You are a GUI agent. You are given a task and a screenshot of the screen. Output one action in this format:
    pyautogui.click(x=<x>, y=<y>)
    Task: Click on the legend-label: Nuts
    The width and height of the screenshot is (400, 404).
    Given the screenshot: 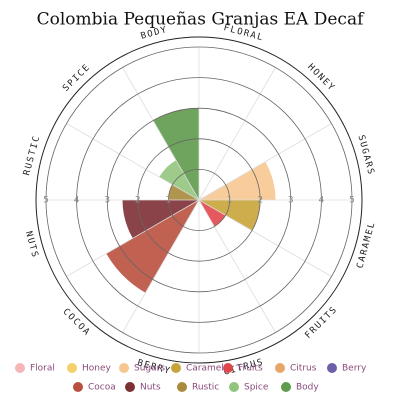 What is the action you would take?
    pyautogui.click(x=150, y=388)
    